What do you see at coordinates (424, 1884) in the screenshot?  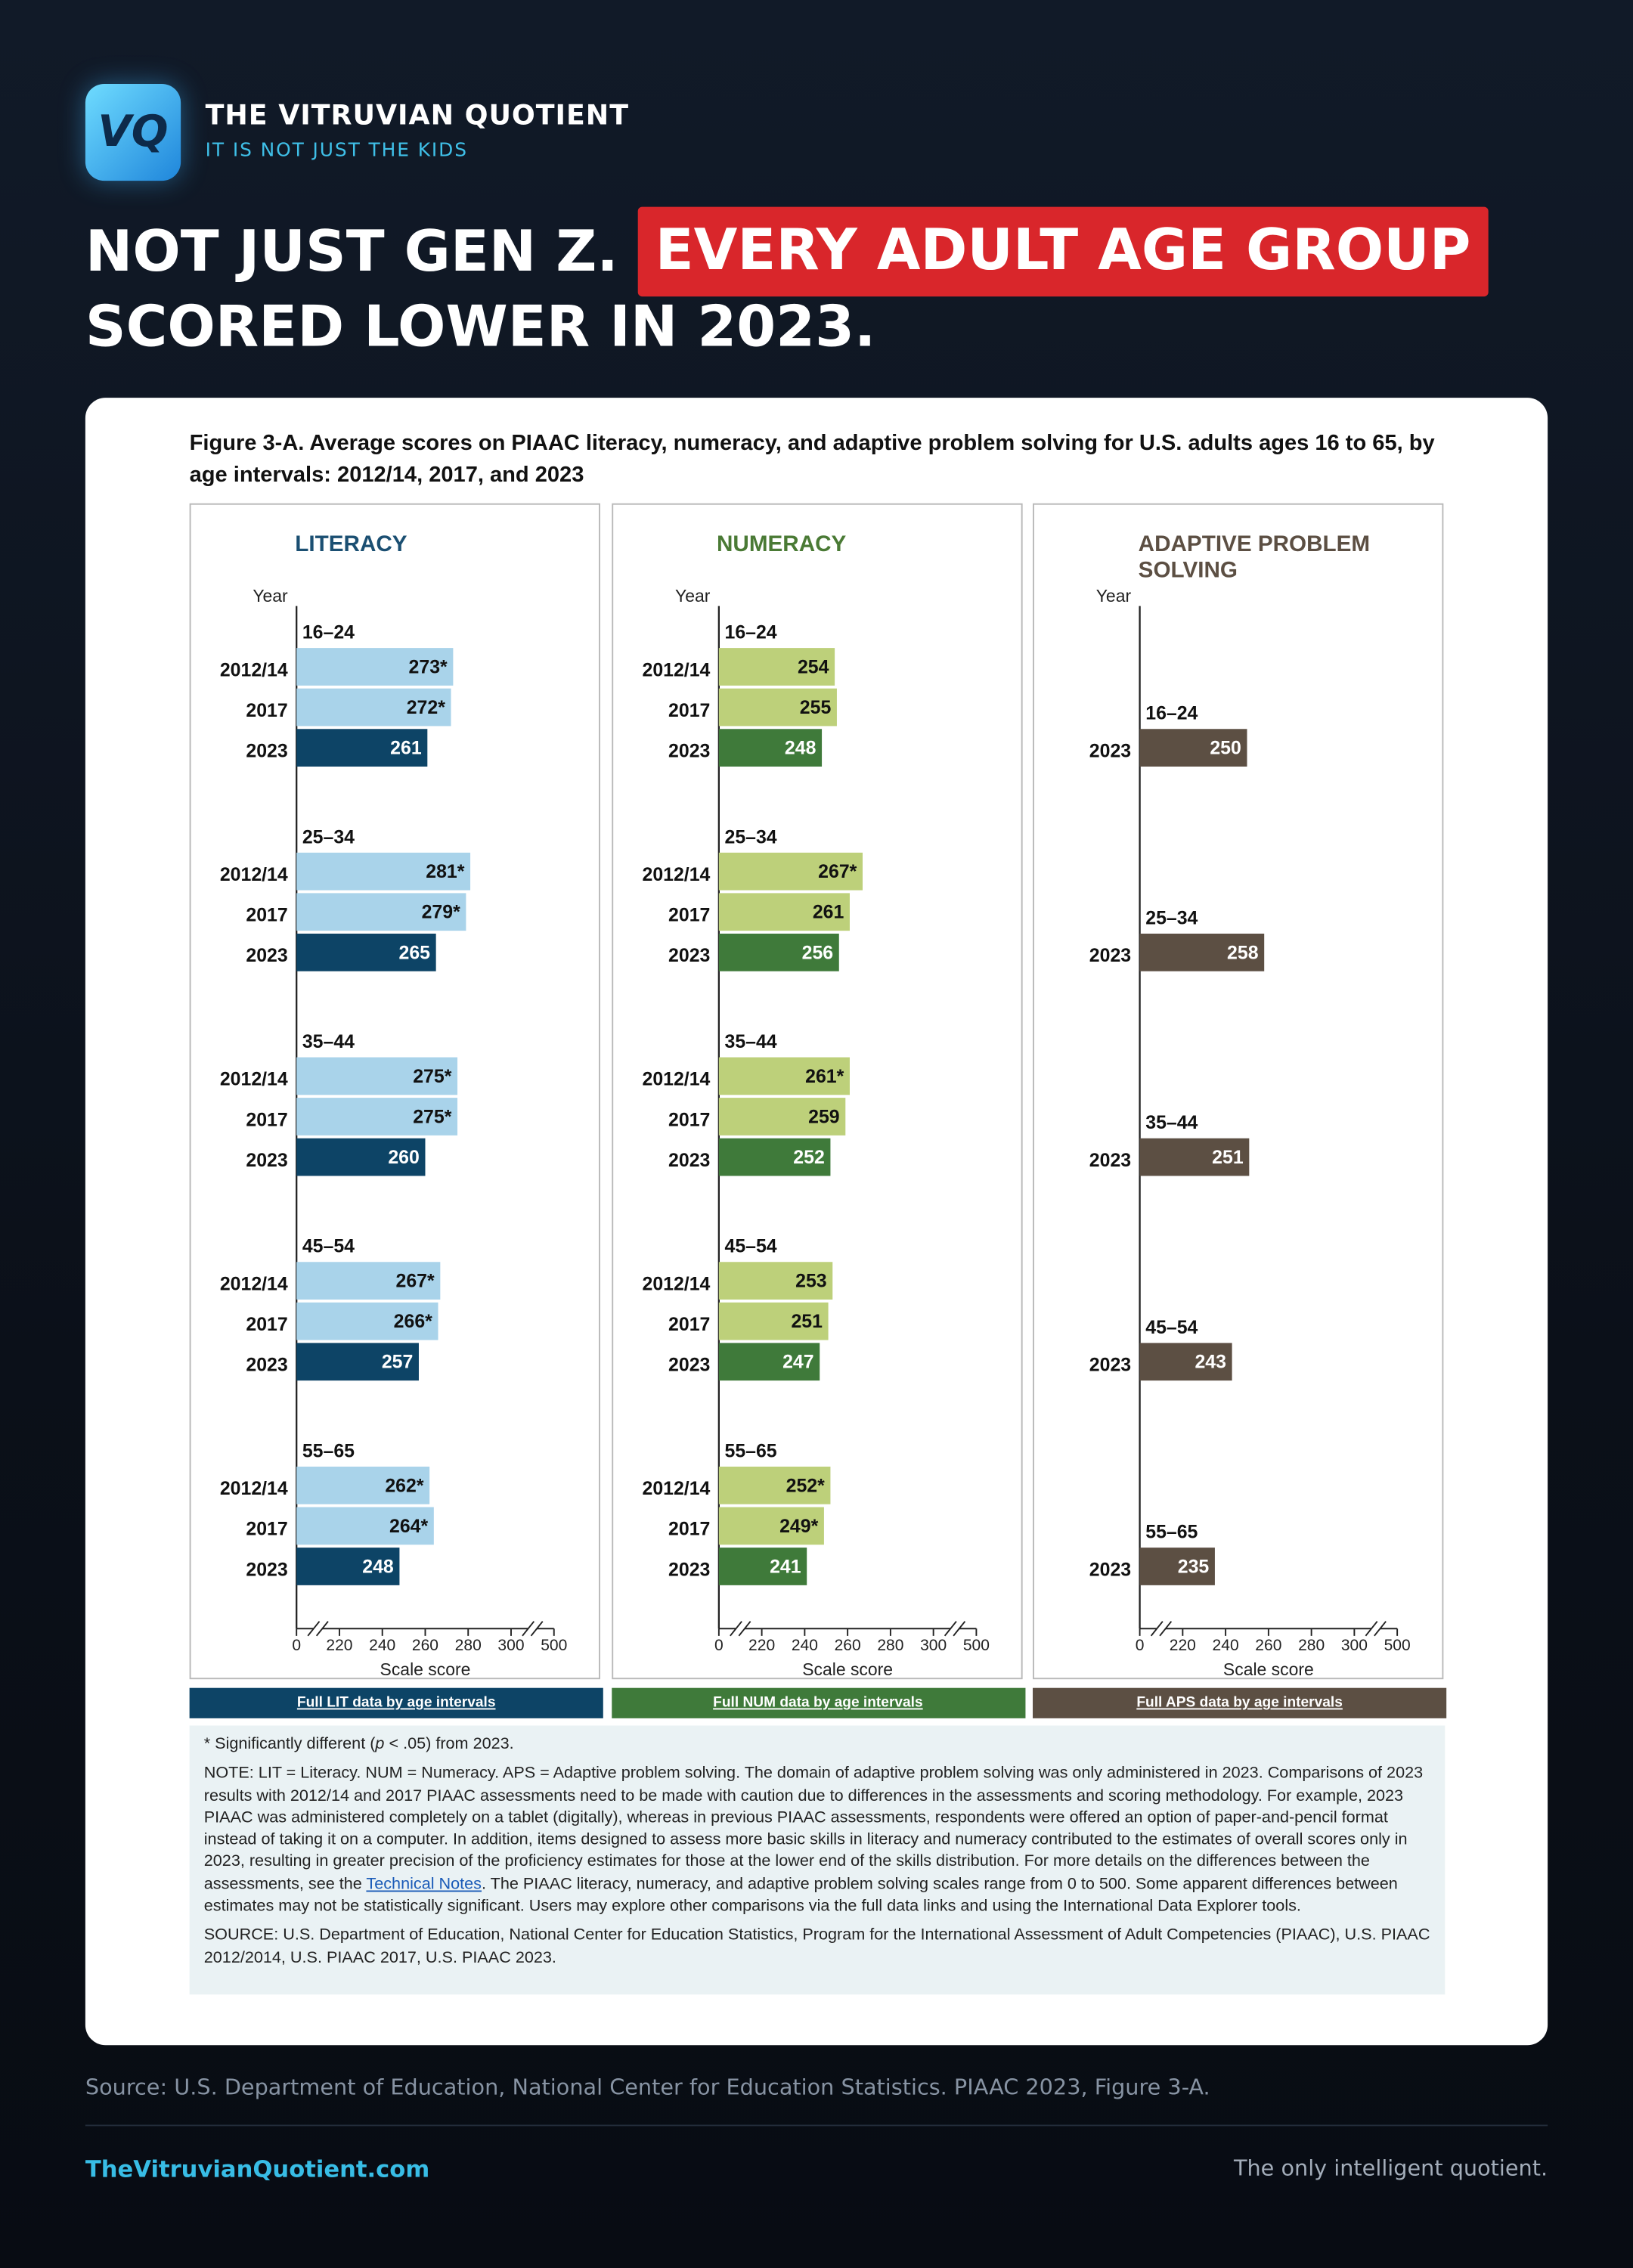 I see `technical-notes-link: Technical Notes` at bounding box center [424, 1884].